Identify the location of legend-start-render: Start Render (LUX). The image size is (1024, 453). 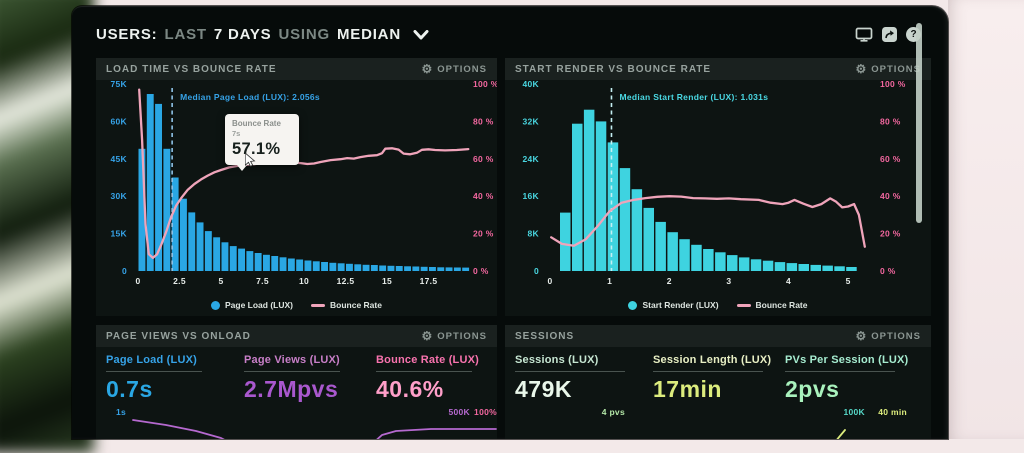
(673, 305).